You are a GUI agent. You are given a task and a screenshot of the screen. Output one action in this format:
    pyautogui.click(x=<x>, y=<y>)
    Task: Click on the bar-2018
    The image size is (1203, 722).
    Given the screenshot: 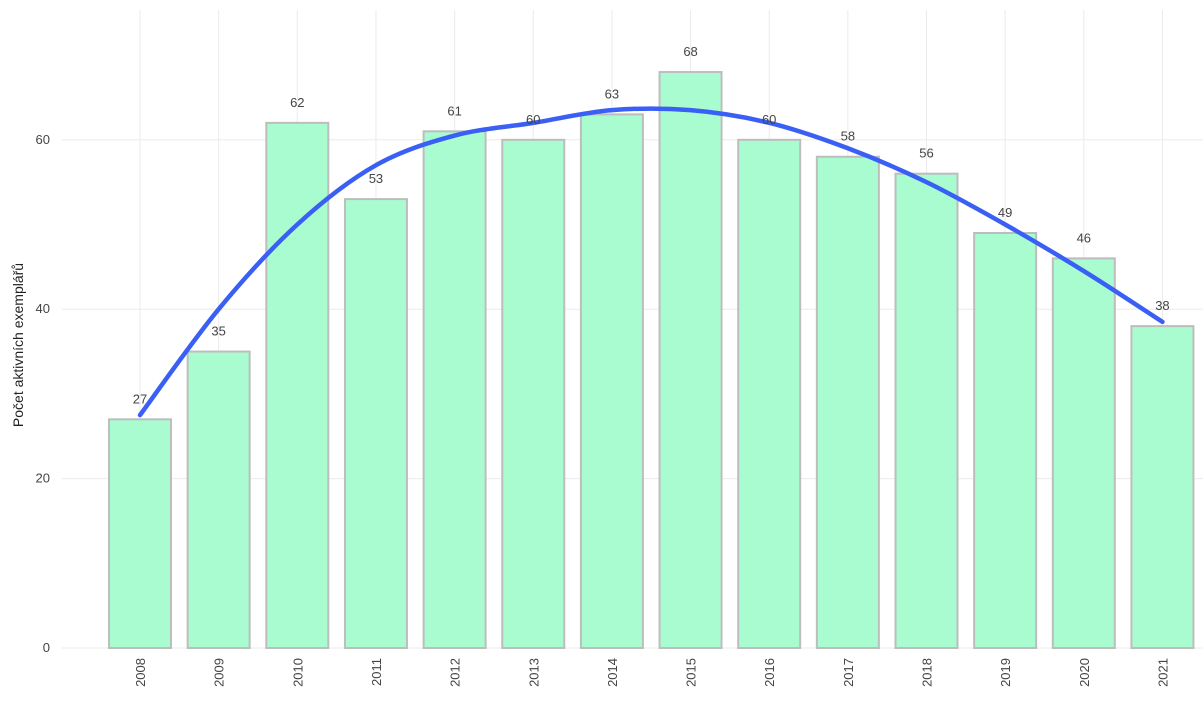 What is the action you would take?
    pyautogui.click(x=927, y=411)
    